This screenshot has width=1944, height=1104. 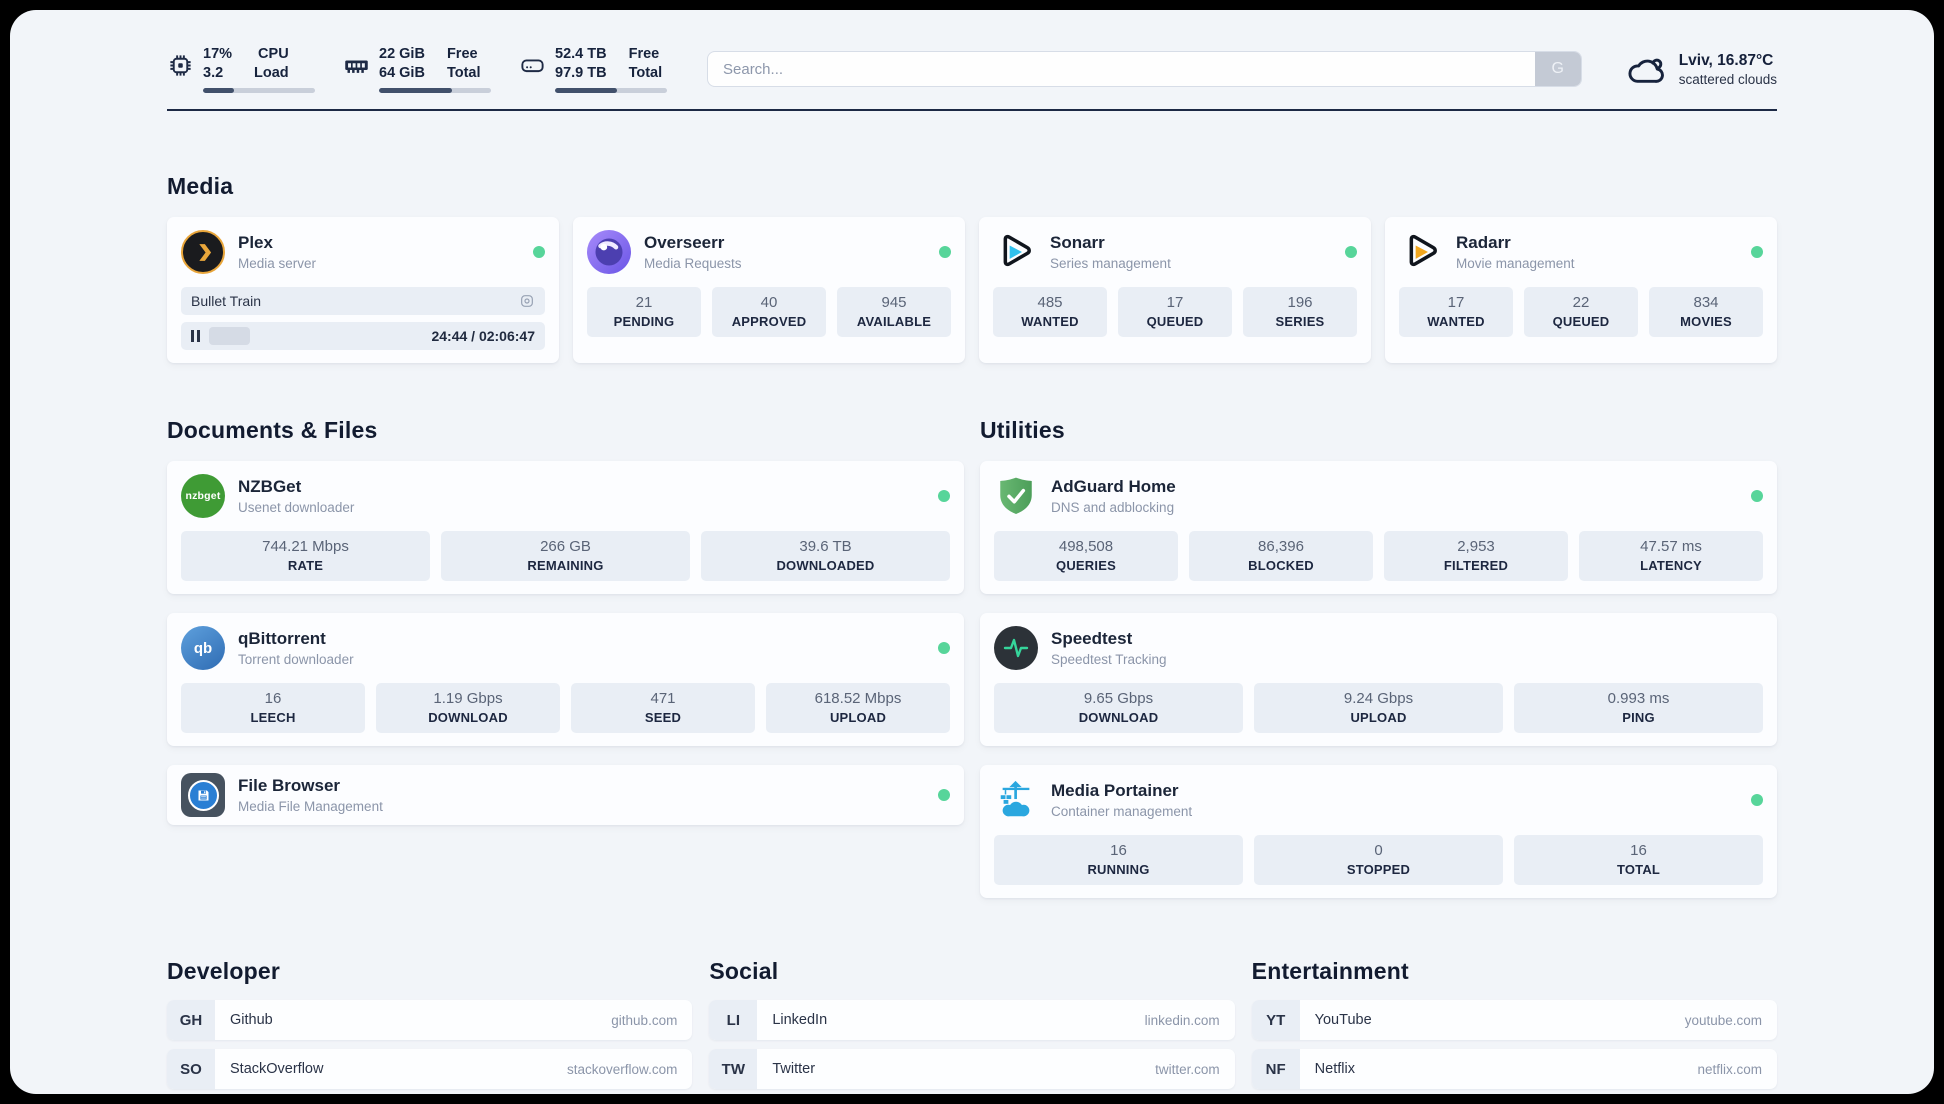 What do you see at coordinates (1514, 1020) in the screenshot?
I see `bookmark-youtube: YT YouTube youtube.com` at bounding box center [1514, 1020].